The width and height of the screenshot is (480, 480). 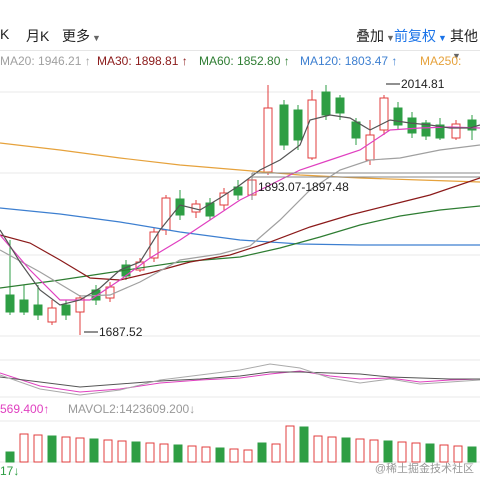 I want to click on forward-adjust-label: 前复权, so click(x=415, y=36).